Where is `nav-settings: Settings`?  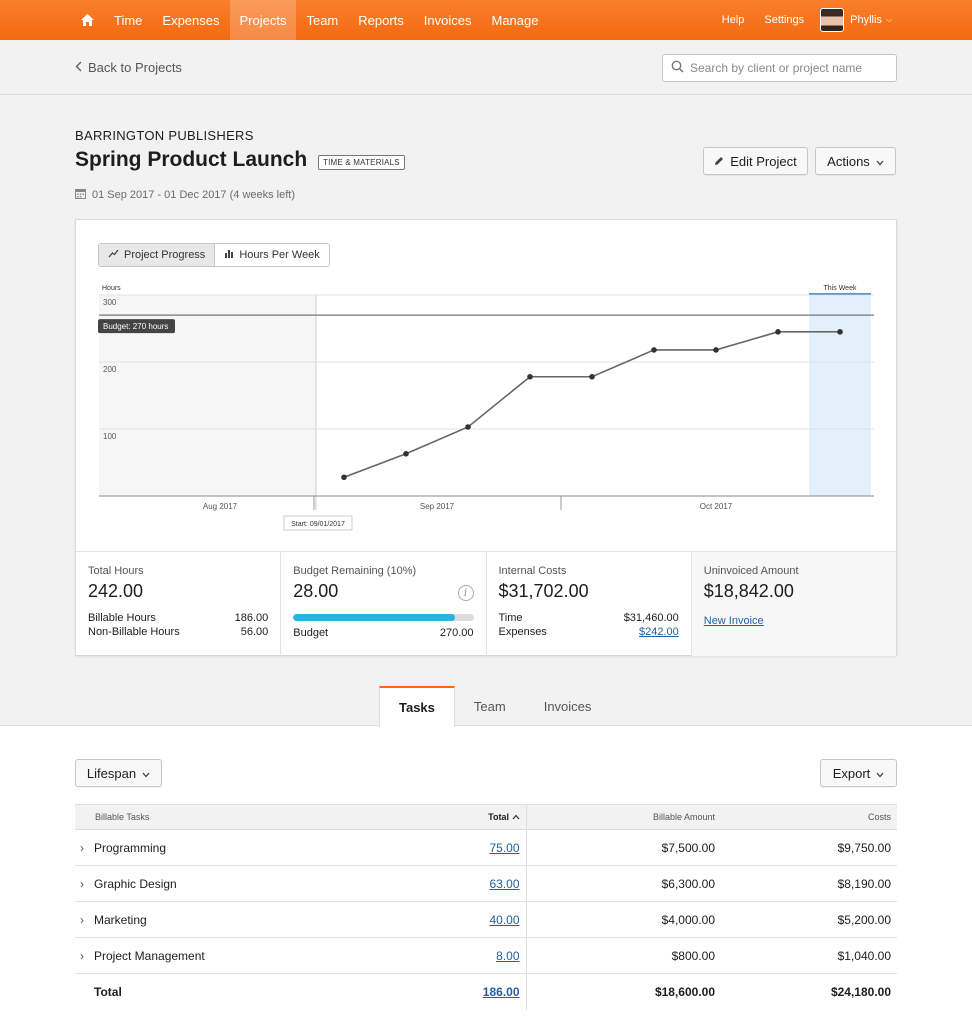 nav-settings: Settings is located at coordinates (784, 20).